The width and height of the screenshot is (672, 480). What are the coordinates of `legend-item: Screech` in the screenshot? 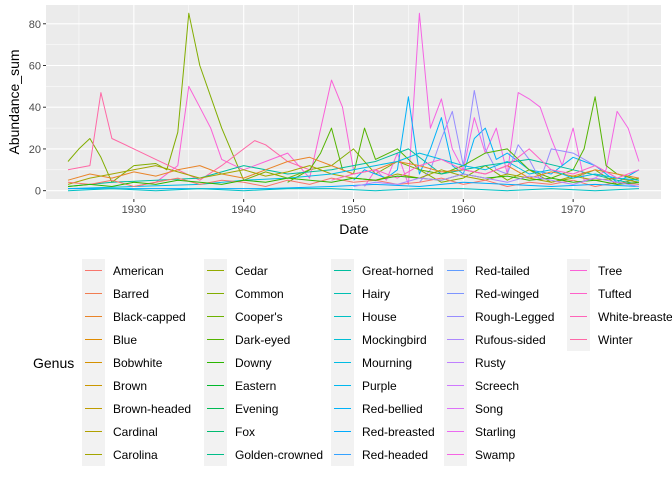 It's located at (481, 385).